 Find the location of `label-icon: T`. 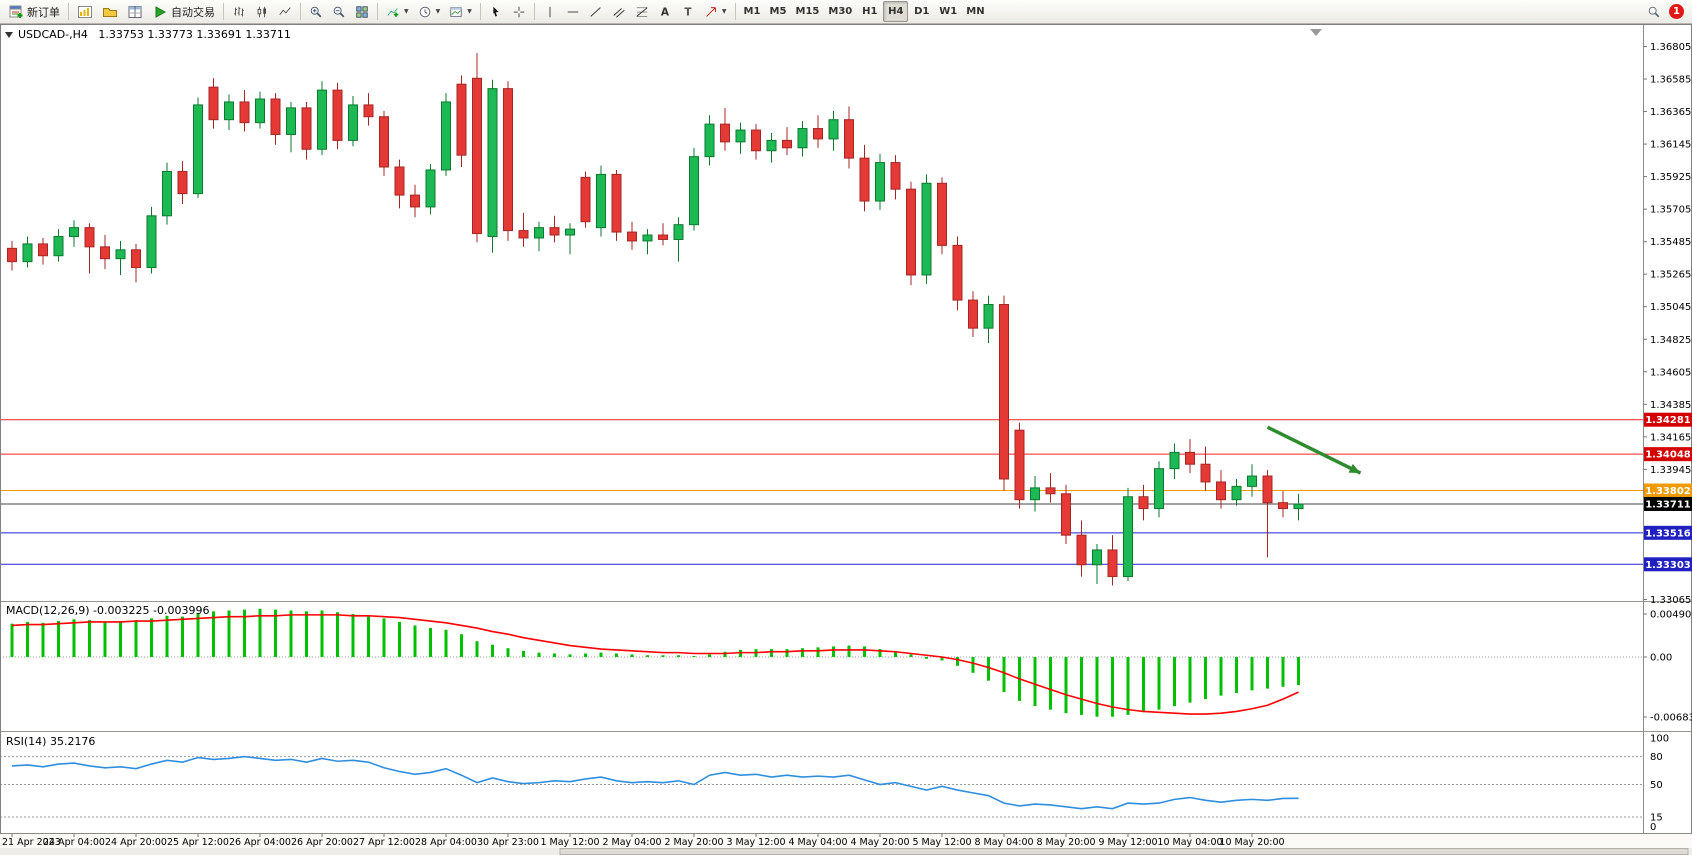

label-icon: T is located at coordinates (688, 12).